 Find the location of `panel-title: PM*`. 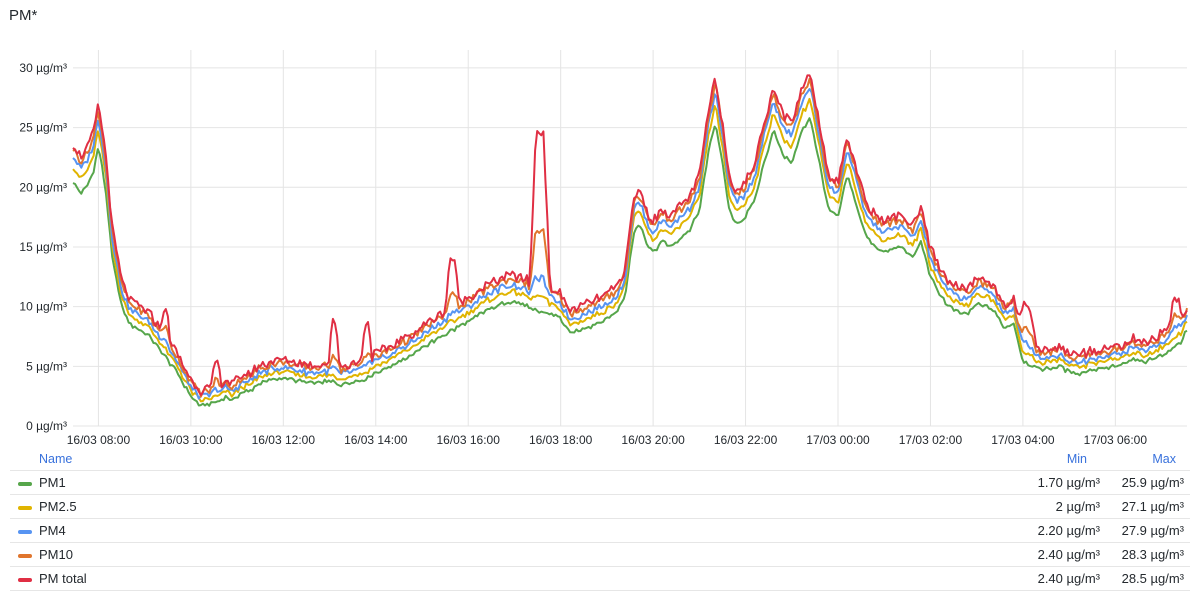

panel-title: PM* is located at coordinates (23, 15).